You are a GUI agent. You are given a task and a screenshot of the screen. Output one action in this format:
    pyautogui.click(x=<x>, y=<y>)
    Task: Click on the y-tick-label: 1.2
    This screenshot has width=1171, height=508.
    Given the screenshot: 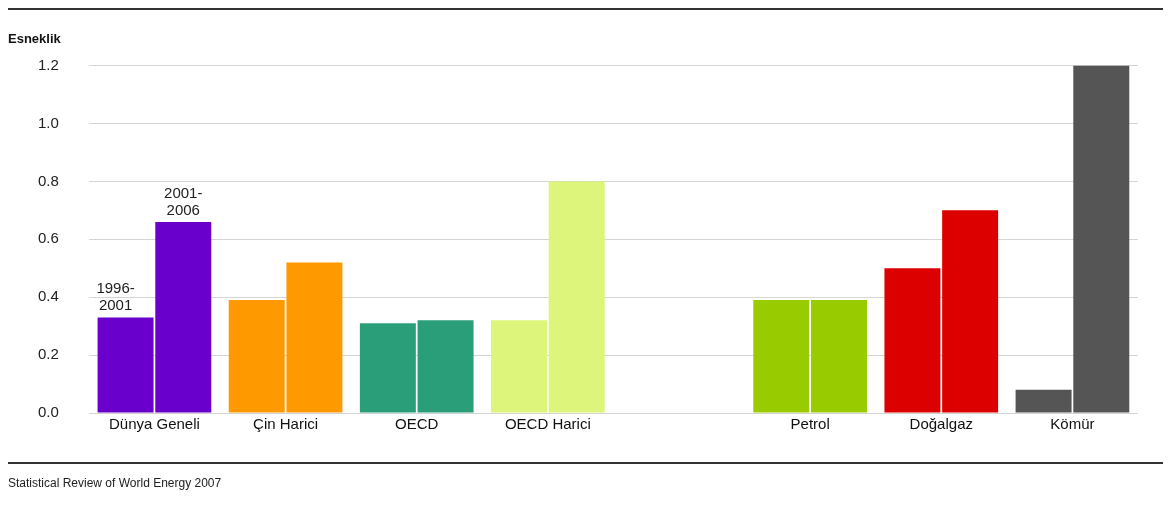 What is the action you would take?
    pyautogui.click(x=48, y=64)
    